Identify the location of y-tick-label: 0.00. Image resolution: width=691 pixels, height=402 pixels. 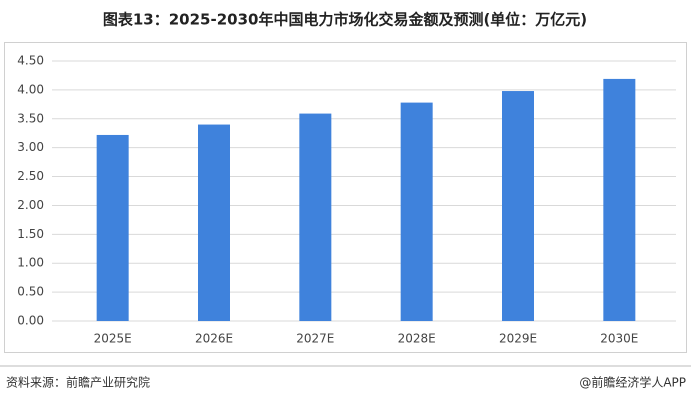
(30, 321).